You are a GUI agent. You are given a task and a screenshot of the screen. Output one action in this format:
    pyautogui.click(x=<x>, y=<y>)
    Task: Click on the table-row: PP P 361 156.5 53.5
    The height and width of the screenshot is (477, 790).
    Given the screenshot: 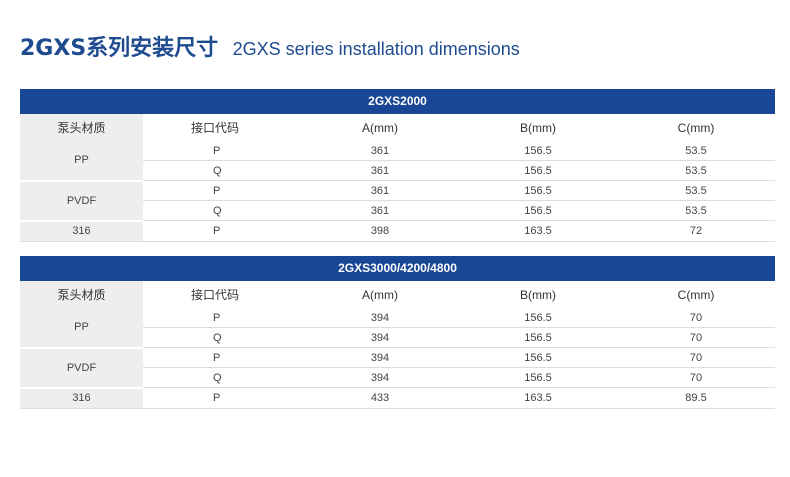 What is the action you would take?
    pyautogui.click(x=397, y=161)
    